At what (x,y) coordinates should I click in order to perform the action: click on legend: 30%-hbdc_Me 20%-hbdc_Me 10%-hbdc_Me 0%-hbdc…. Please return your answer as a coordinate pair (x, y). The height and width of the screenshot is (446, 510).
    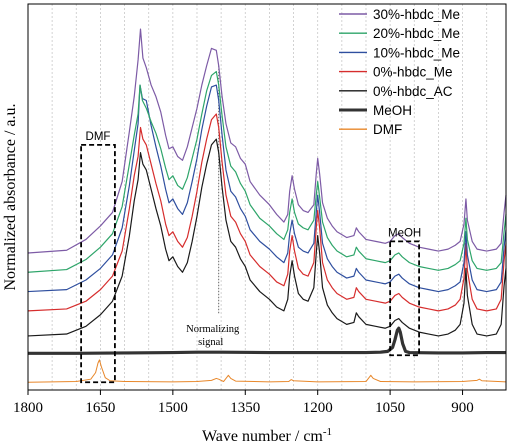
    Looking at the image, I should click on (399, 72).